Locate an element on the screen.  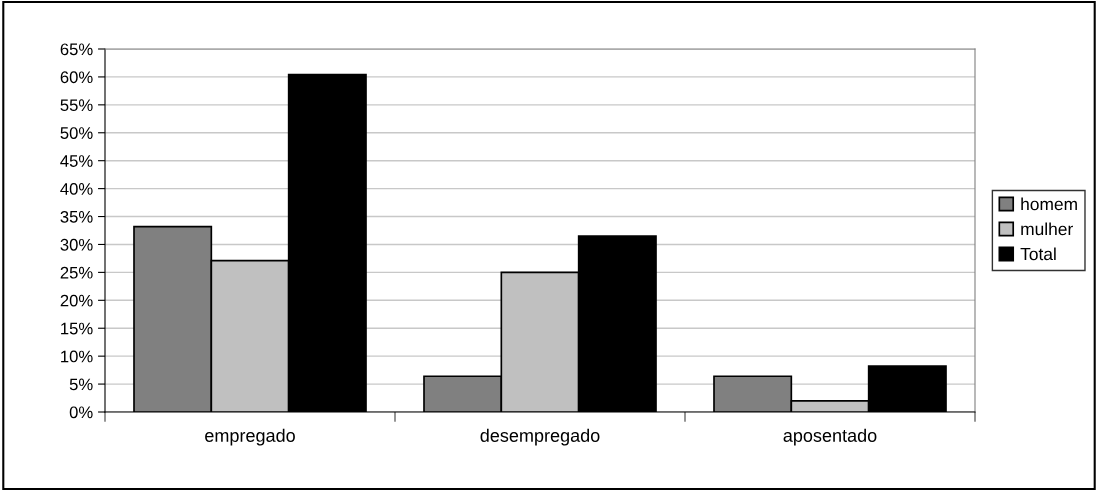
y-tick-label: 30% is located at coordinates (76, 244).